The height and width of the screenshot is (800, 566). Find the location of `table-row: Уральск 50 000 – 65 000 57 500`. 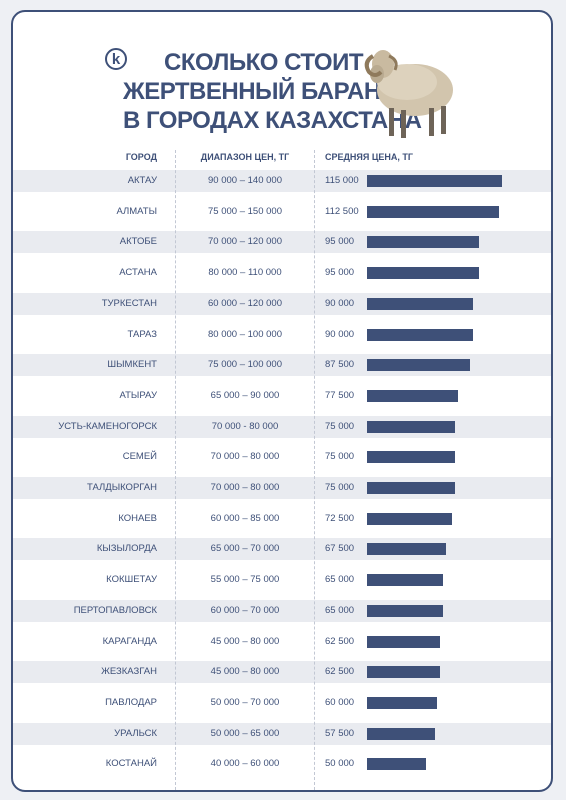

table-row: Уральск 50 000 – 65 000 57 500 is located at coordinates (282, 733).